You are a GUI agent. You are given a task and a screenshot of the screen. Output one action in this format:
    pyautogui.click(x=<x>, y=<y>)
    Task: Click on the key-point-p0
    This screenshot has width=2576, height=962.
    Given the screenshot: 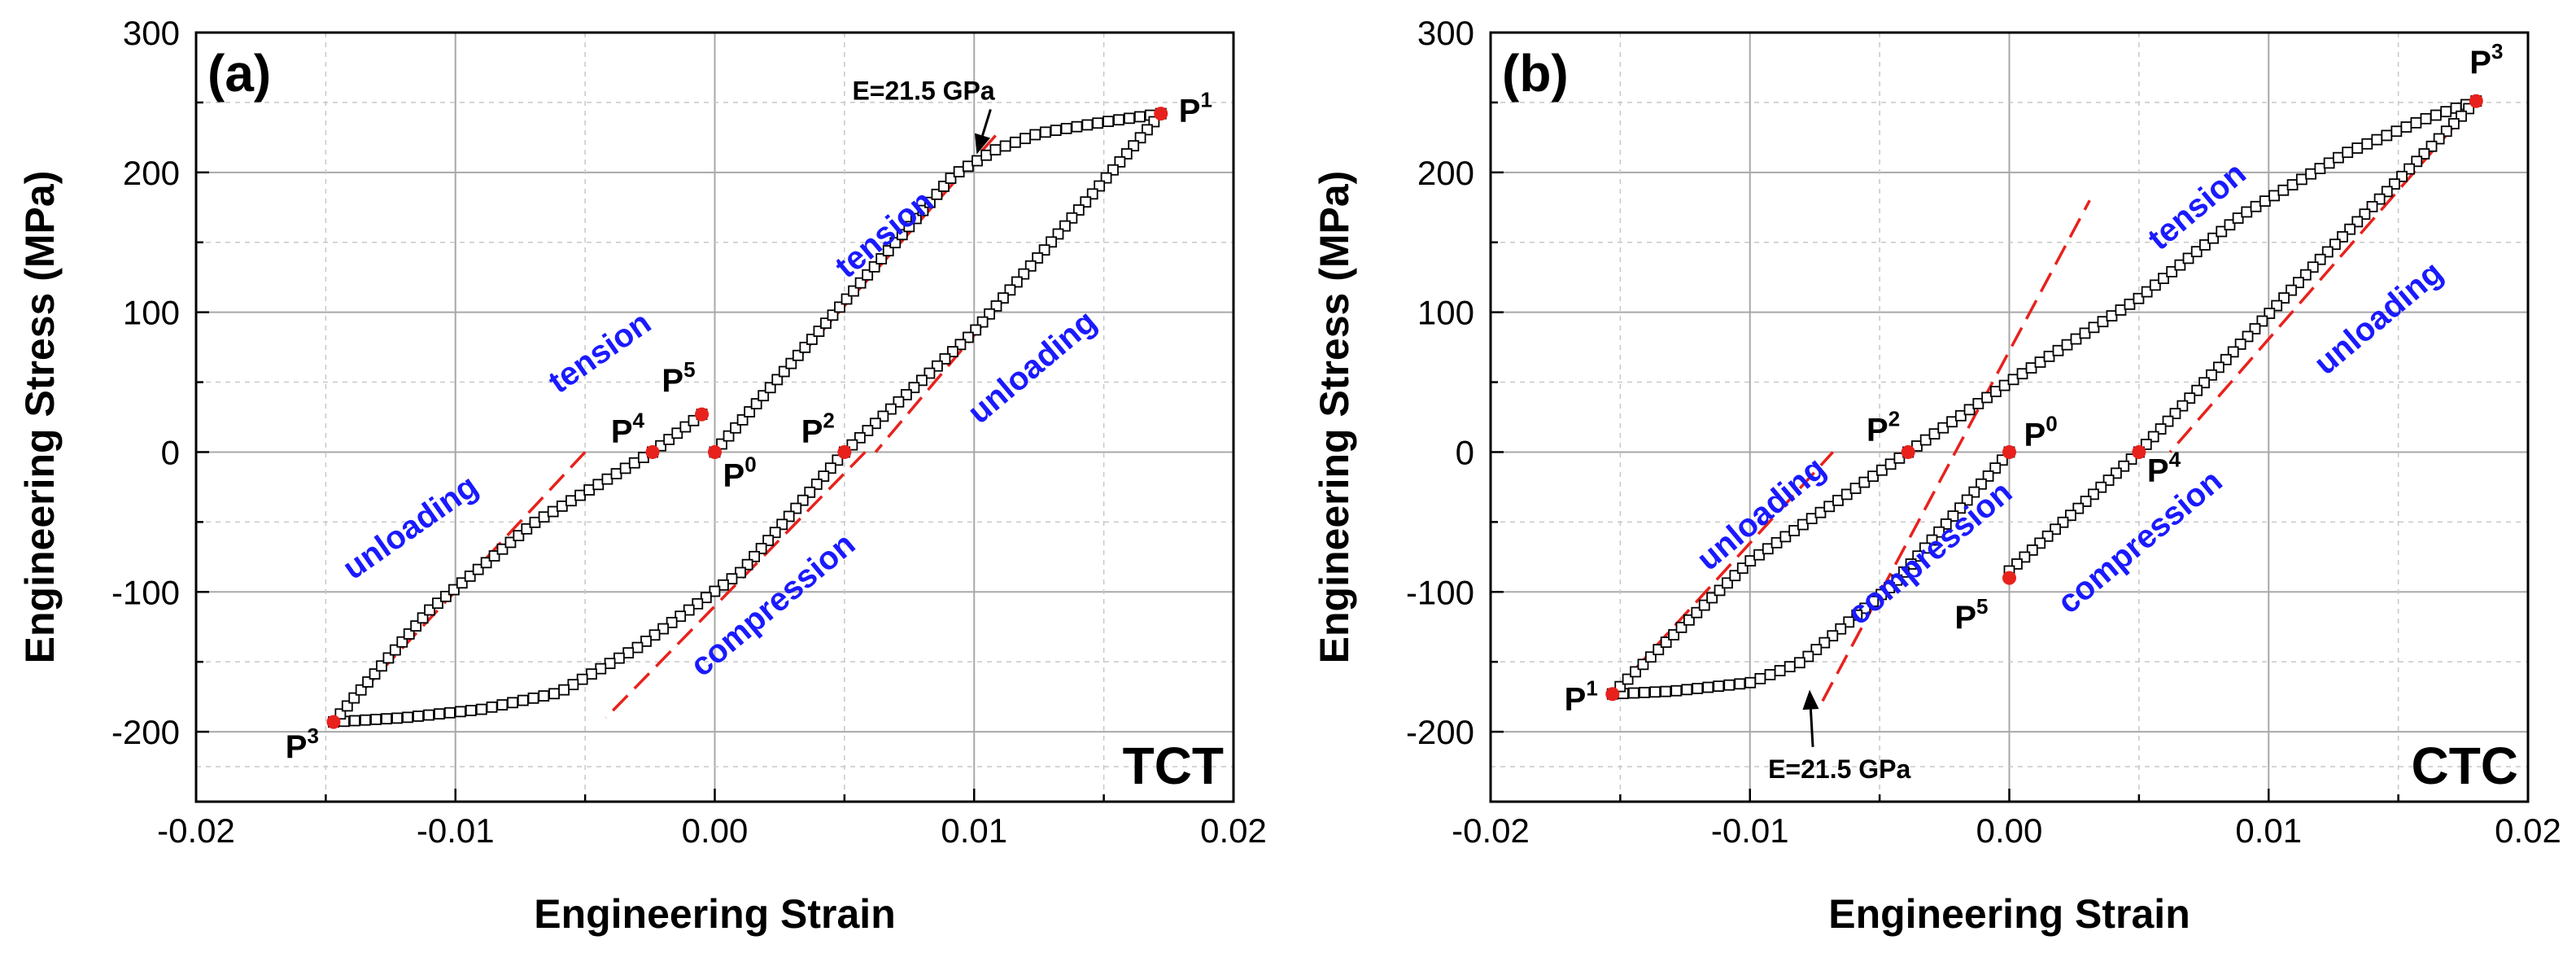 What is the action you would take?
    pyautogui.click(x=2009, y=451)
    